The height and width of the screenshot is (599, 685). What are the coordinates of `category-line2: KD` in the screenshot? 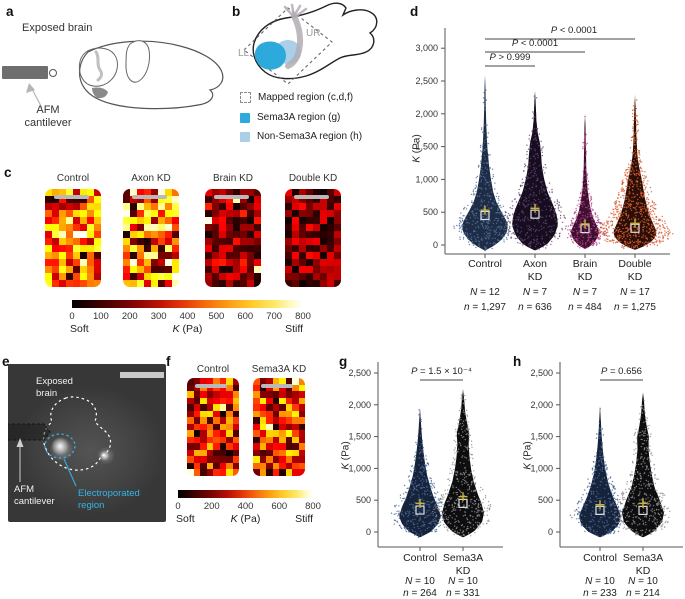 It's located at (535, 276).